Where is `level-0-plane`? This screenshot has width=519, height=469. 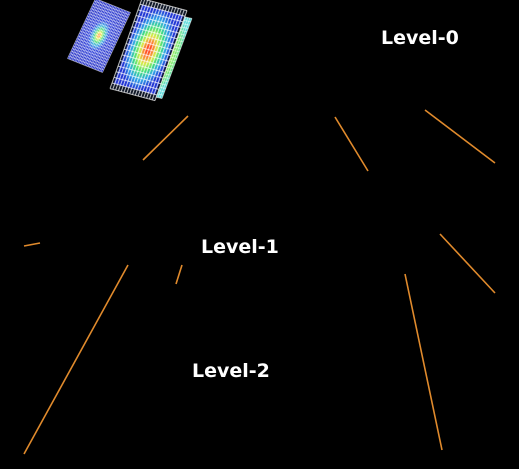
level-0-plane is located at coordinates (99, 36).